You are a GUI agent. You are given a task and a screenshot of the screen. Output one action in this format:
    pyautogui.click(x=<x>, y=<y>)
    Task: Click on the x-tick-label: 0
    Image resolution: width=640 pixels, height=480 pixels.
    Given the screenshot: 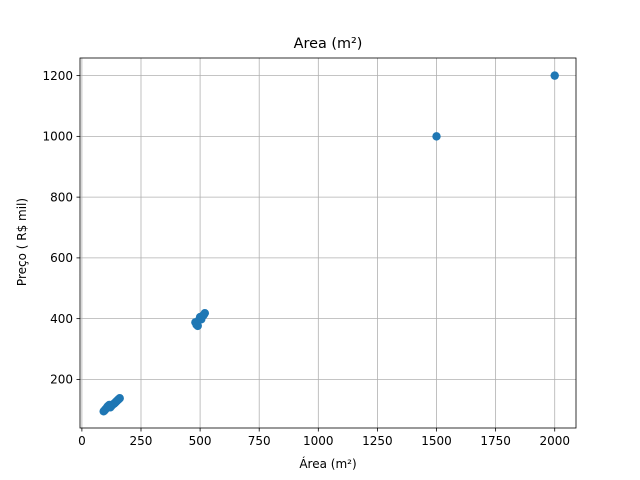 What is the action you would take?
    pyautogui.click(x=82, y=441)
    